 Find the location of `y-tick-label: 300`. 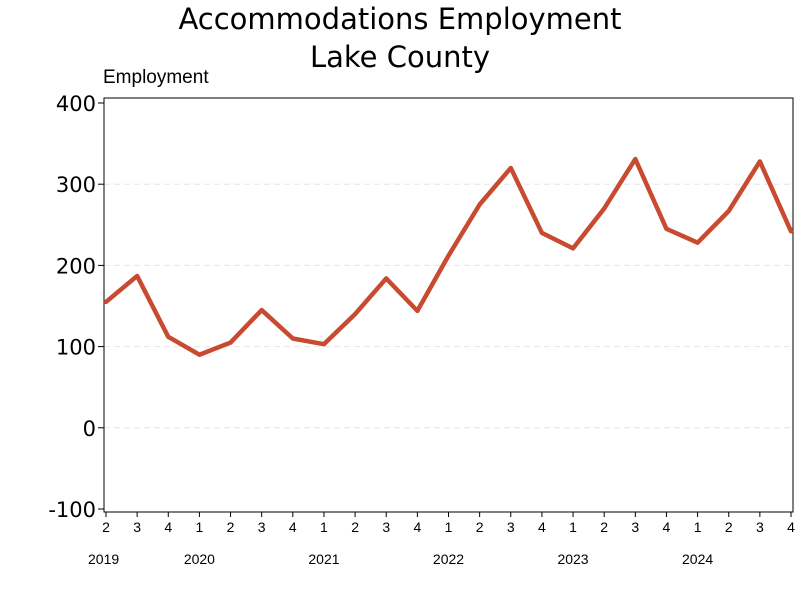

y-tick-label: 300 is located at coordinates (76, 185).